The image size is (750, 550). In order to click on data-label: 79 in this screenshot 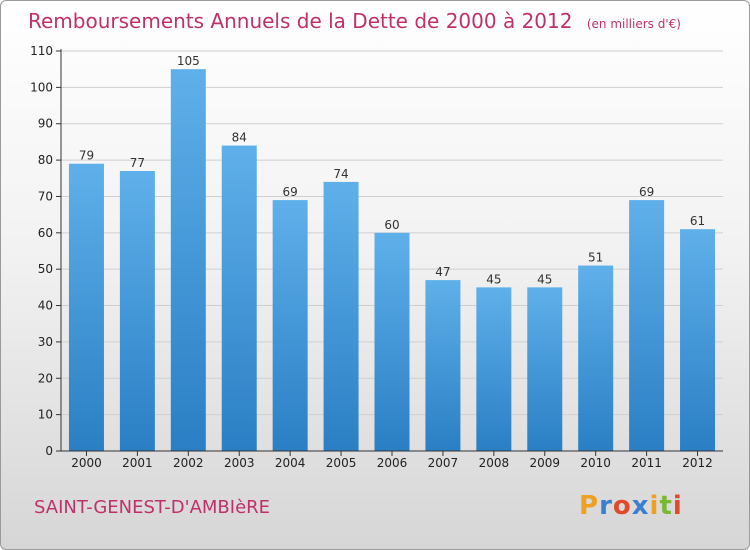, I will do `click(86, 156)`.